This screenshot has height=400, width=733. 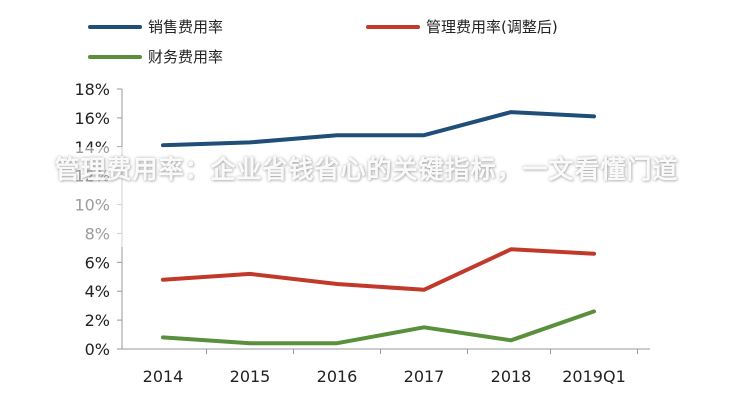 What do you see at coordinates (92, 89) in the screenshot?
I see `y-tick-label: 18%` at bounding box center [92, 89].